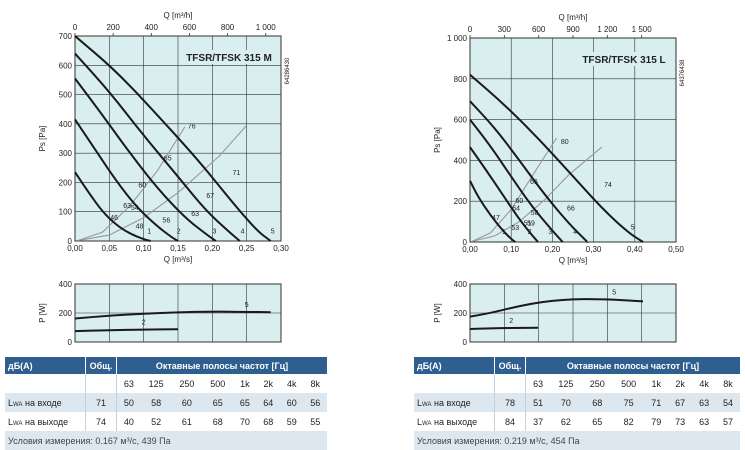 The height and width of the screenshot is (450, 745). Describe the element at coordinates (461, 160) in the screenshot. I see `y-tick-label: 400` at that location.